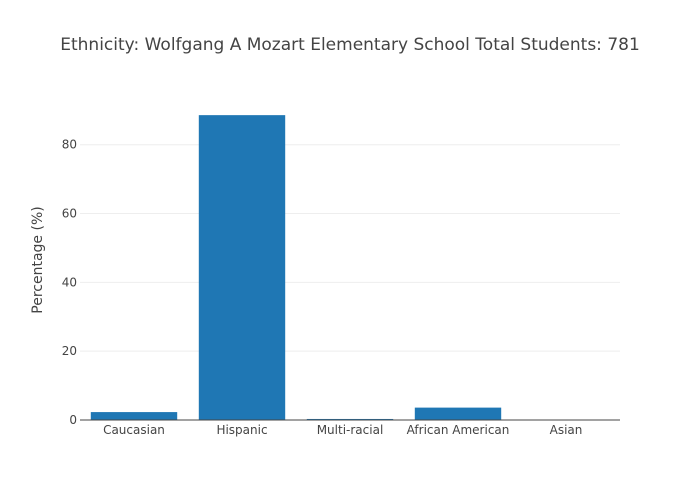 This screenshot has height=500, width=700. Describe the element at coordinates (350, 419) in the screenshot. I see `bar-multi-racial` at that location.